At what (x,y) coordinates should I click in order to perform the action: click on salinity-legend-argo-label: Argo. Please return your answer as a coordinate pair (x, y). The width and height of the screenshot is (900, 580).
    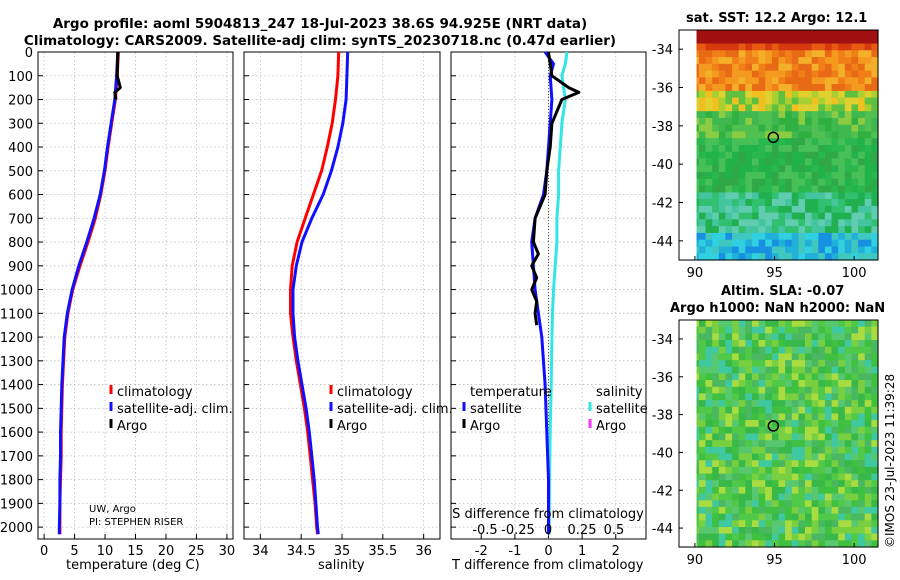
    Looking at the image, I should click on (352, 426).